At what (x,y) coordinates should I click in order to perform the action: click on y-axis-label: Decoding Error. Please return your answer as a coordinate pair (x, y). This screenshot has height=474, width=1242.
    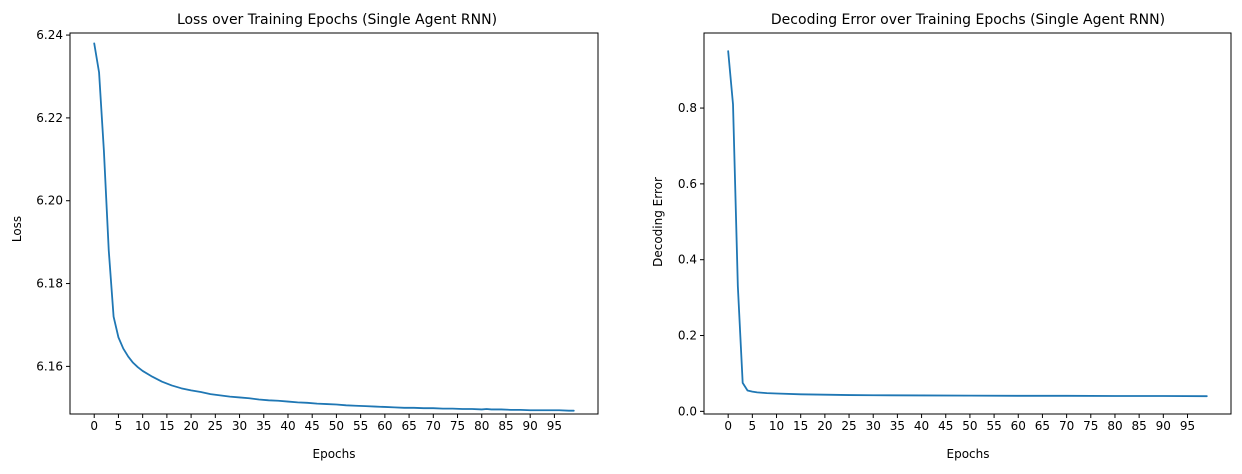
    Looking at the image, I should click on (658, 222).